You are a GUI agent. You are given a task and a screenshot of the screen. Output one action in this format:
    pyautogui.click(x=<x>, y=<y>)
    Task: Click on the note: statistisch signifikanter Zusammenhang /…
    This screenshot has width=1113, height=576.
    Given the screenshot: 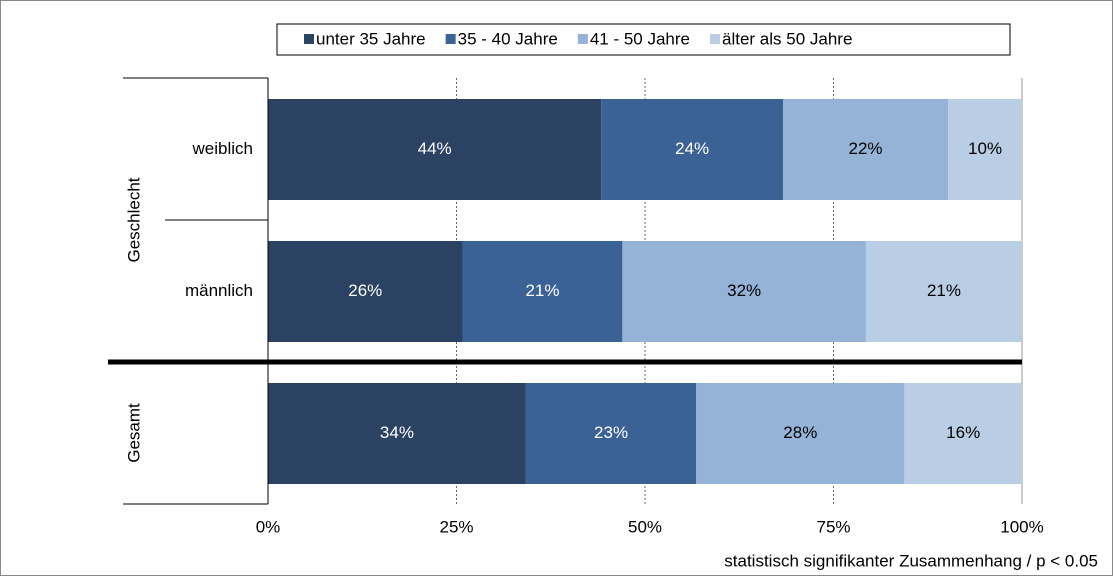 What is the action you would take?
    pyautogui.click(x=911, y=560)
    